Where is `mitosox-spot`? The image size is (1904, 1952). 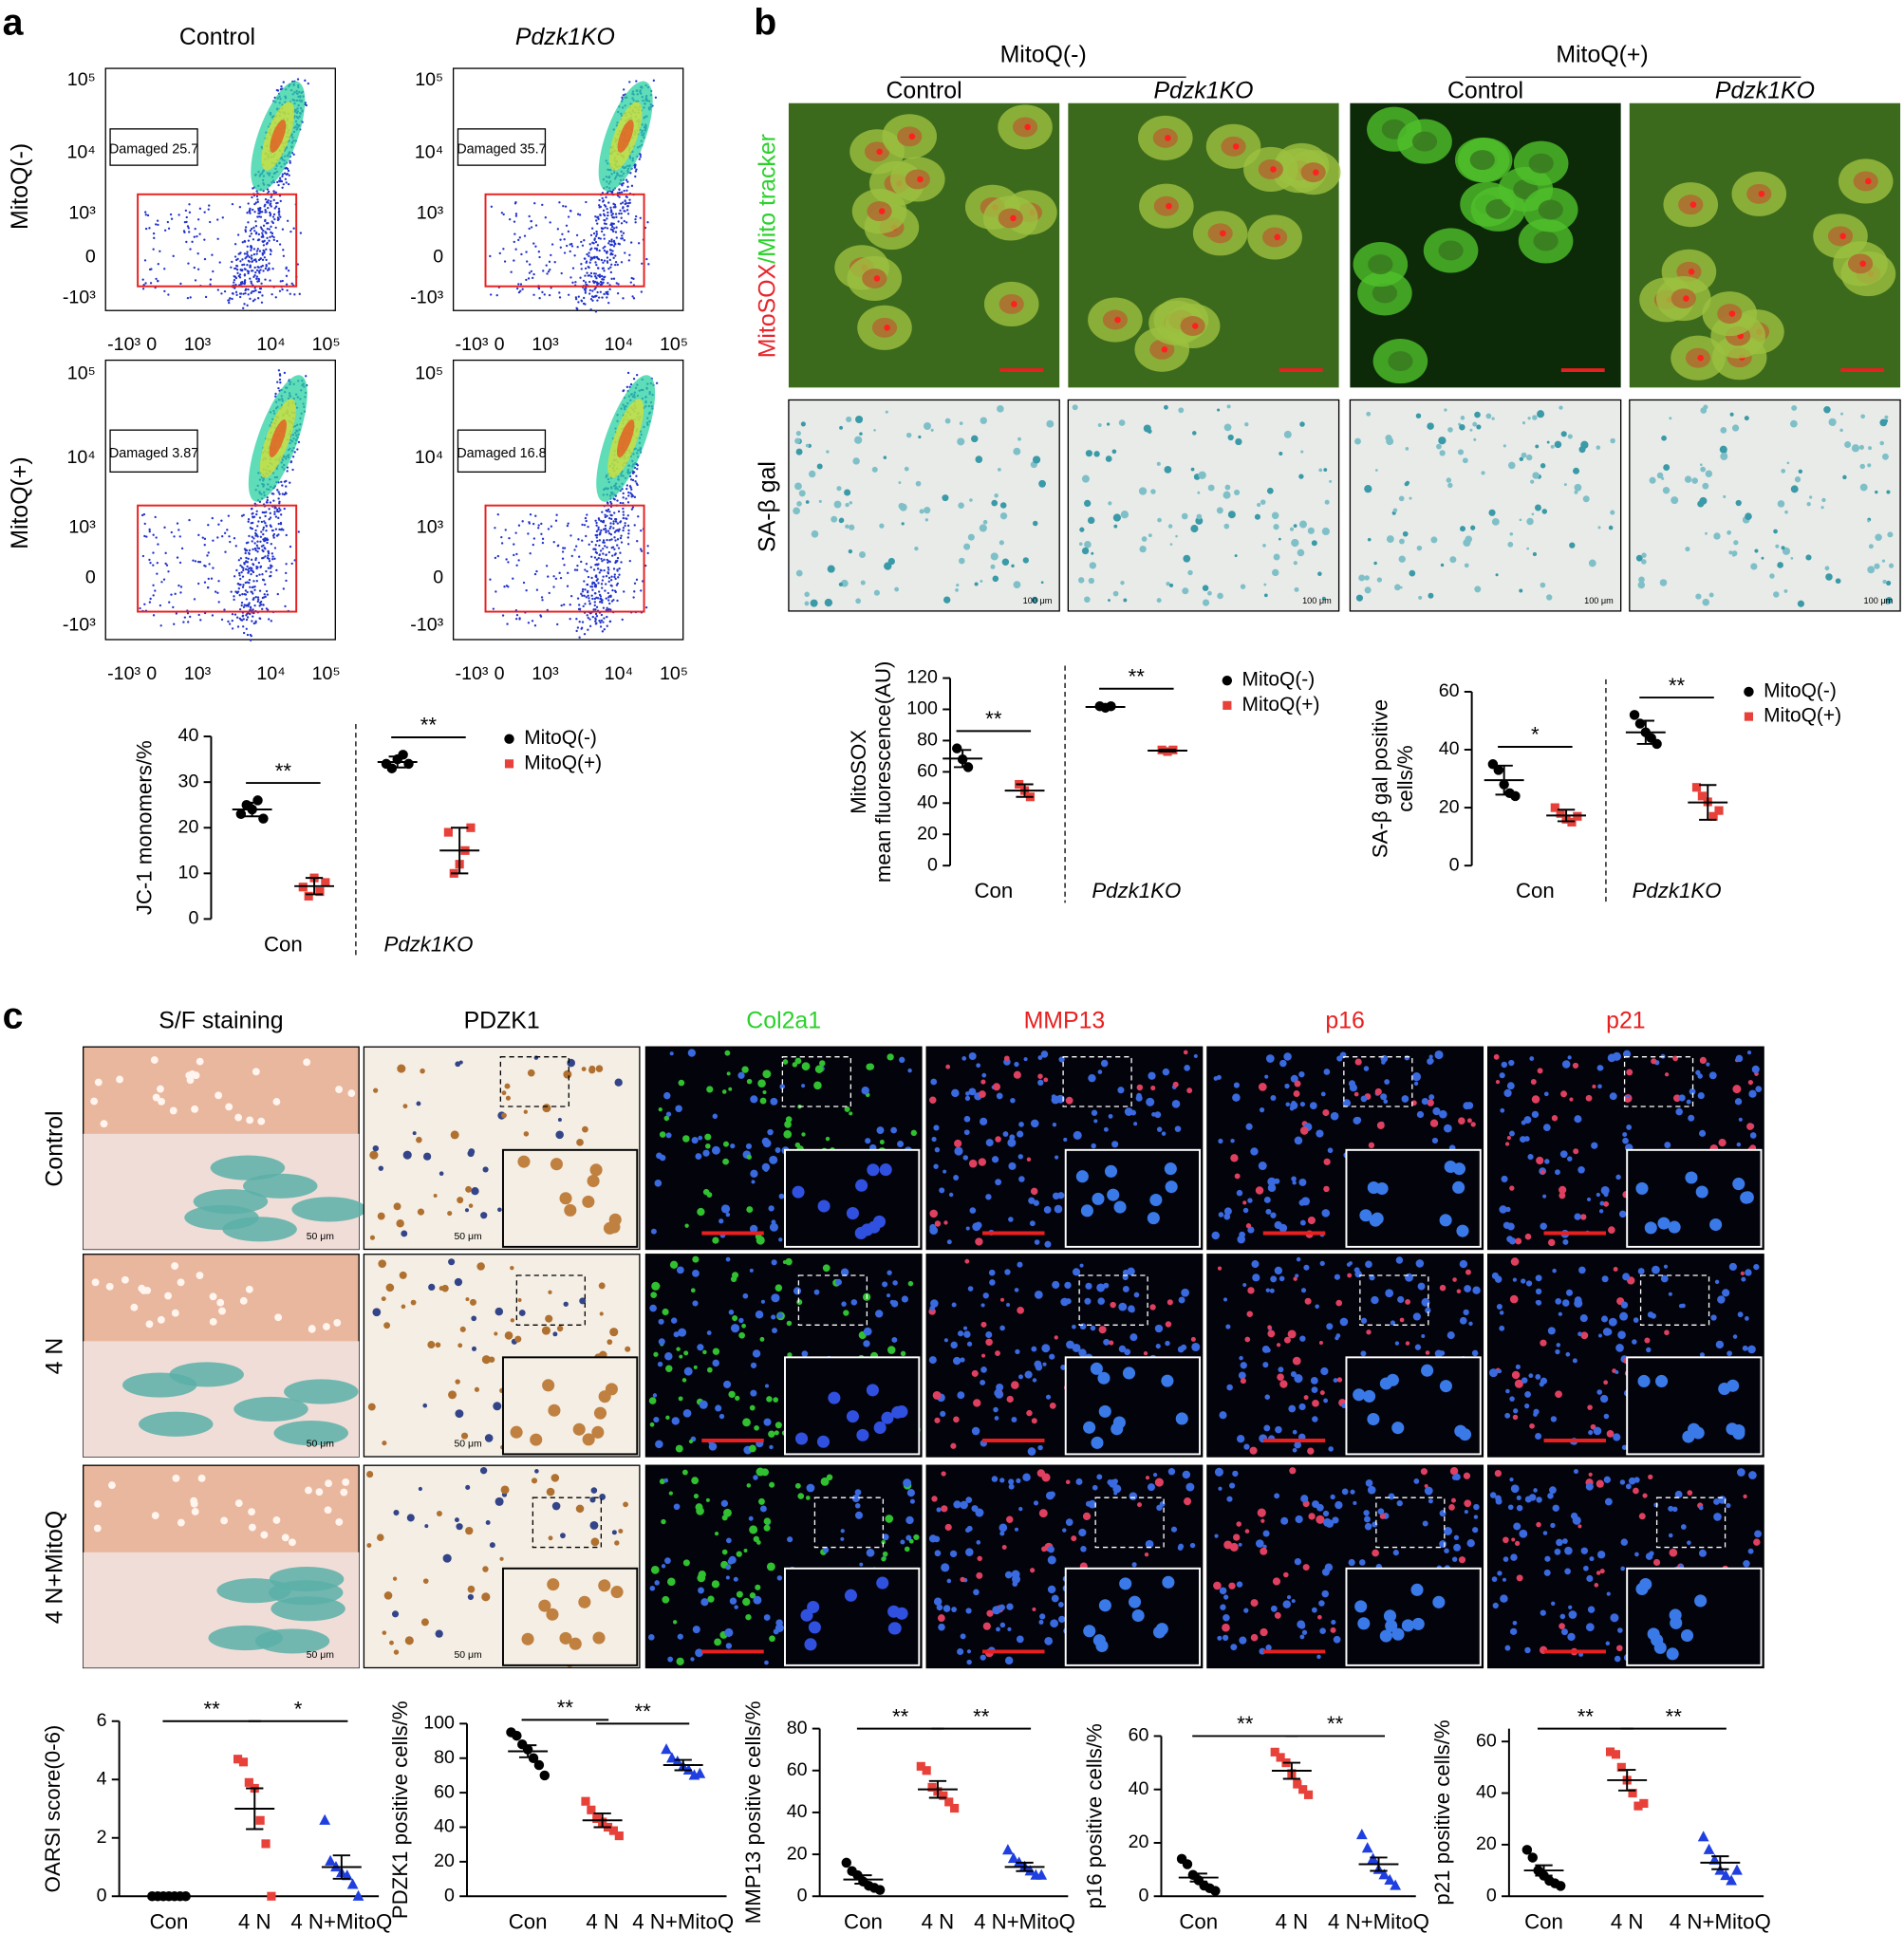 mitosox-spot is located at coordinates (1277, 237).